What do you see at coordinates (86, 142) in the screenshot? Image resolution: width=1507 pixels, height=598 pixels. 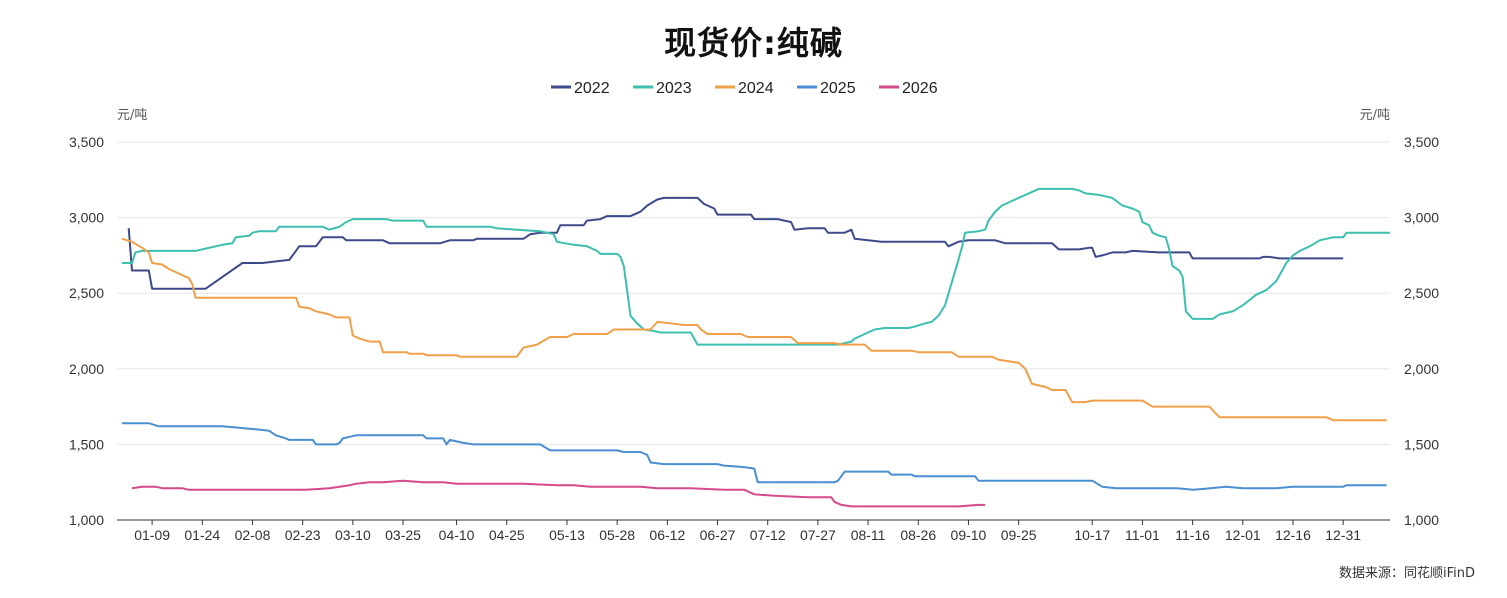 I see `y-tick-label-left: 3,500` at bounding box center [86, 142].